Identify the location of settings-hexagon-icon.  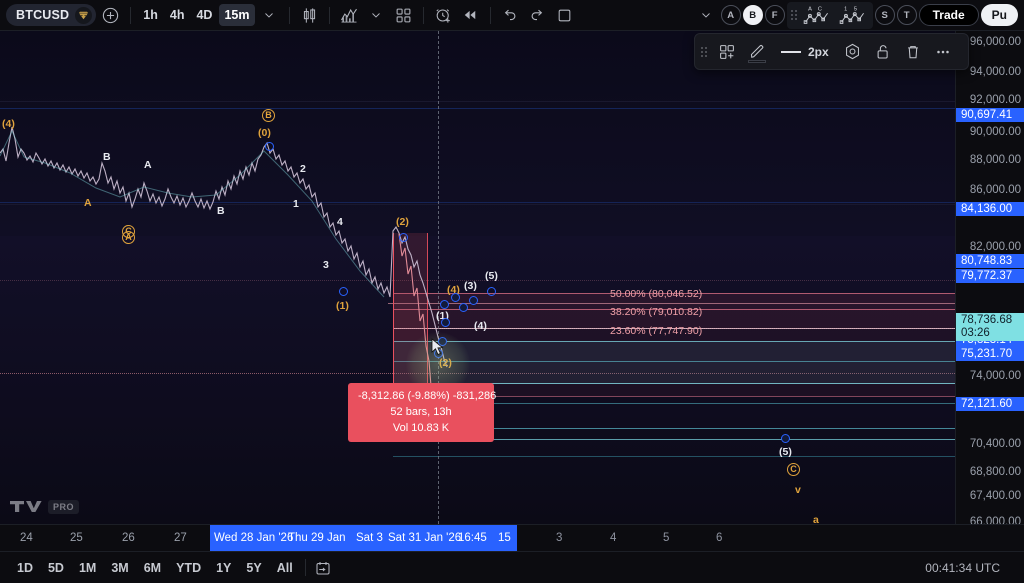
(853, 52).